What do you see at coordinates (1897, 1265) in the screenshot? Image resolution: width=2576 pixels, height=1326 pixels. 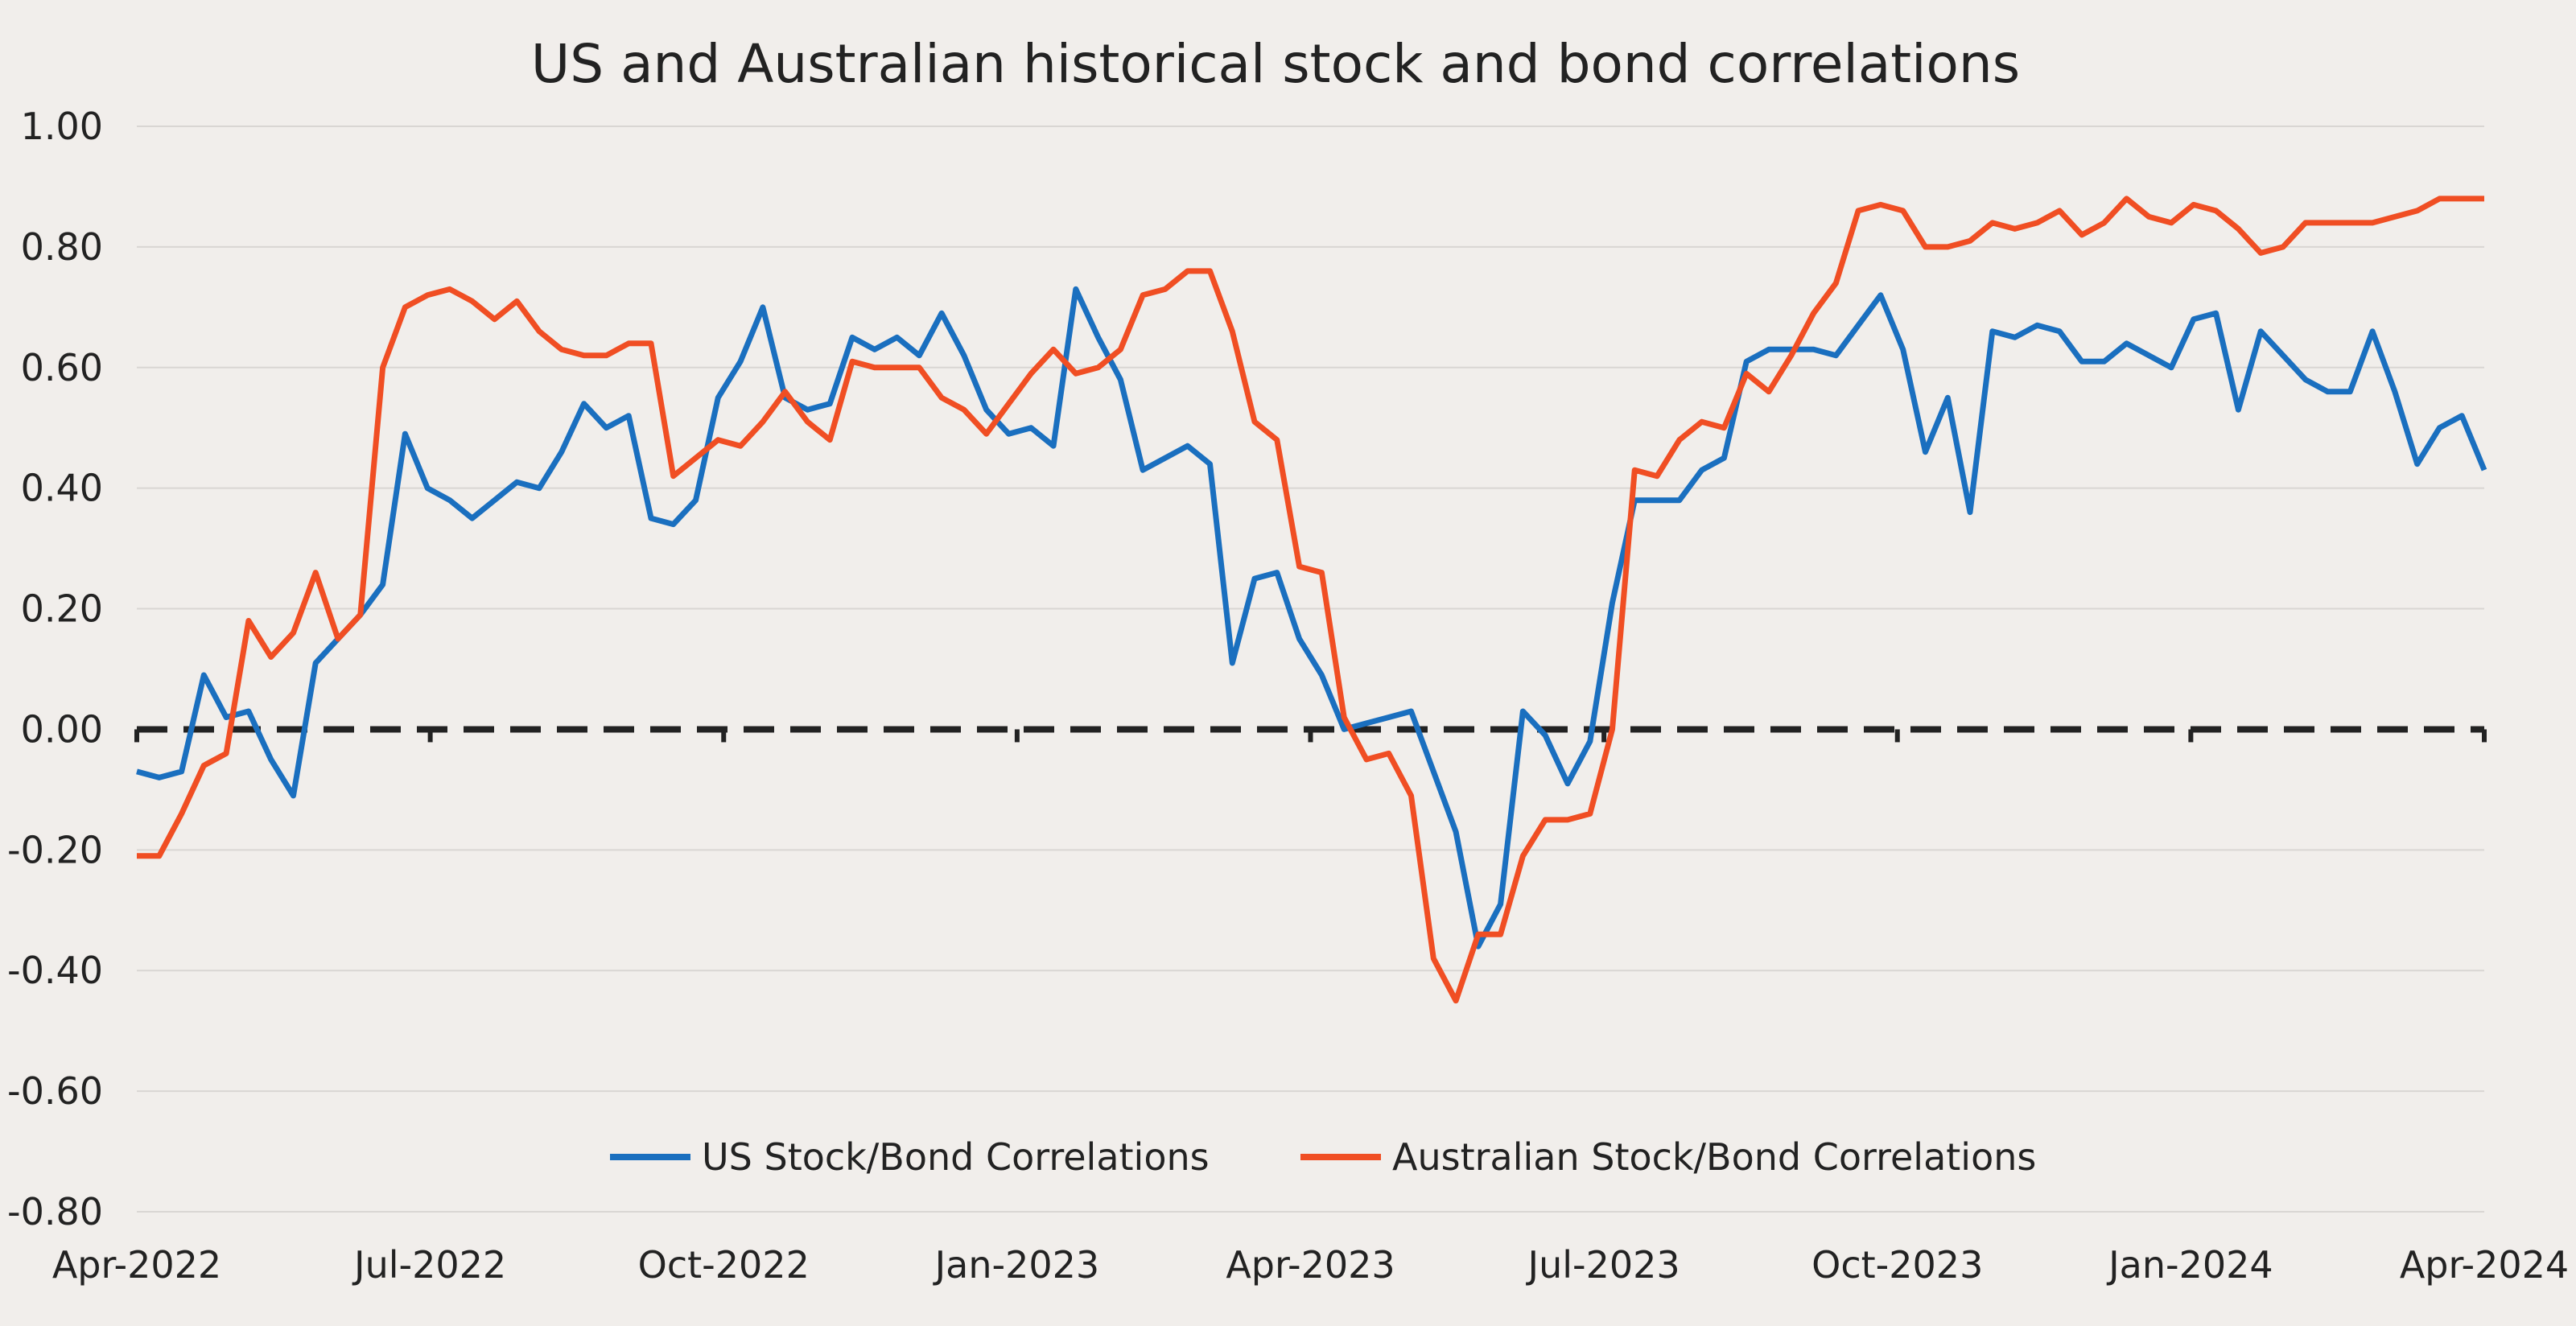 I see `x-tick-label: Oct-2023` at bounding box center [1897, 1265].